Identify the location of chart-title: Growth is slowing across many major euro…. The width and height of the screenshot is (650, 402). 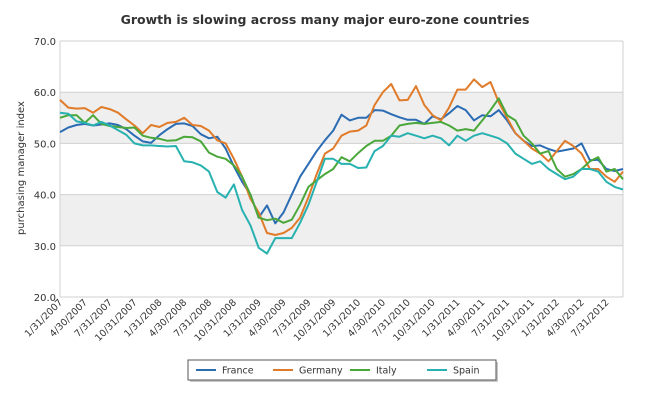
(325, 19).